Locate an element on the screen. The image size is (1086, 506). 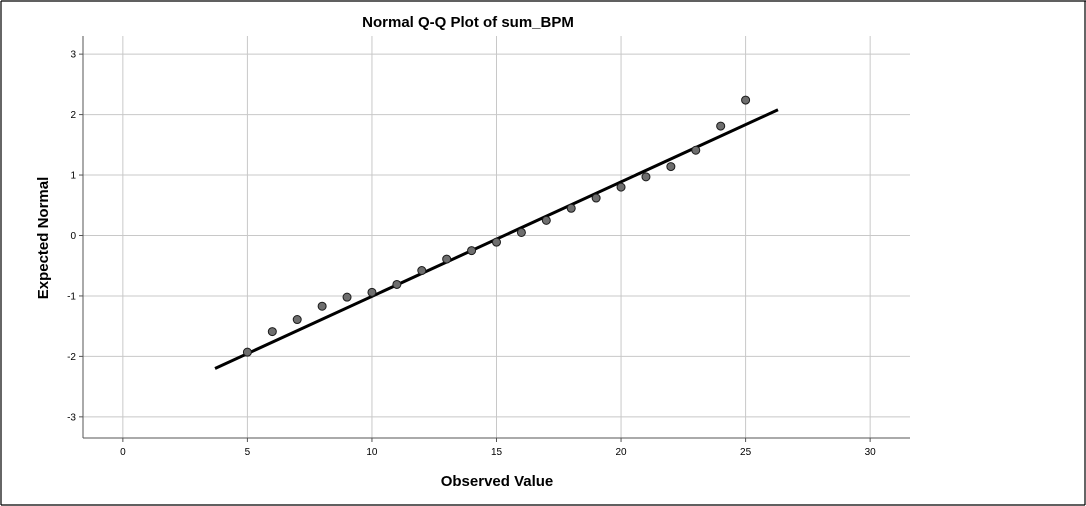
x-tick-label: 0 is located at coordinates (123, 452).